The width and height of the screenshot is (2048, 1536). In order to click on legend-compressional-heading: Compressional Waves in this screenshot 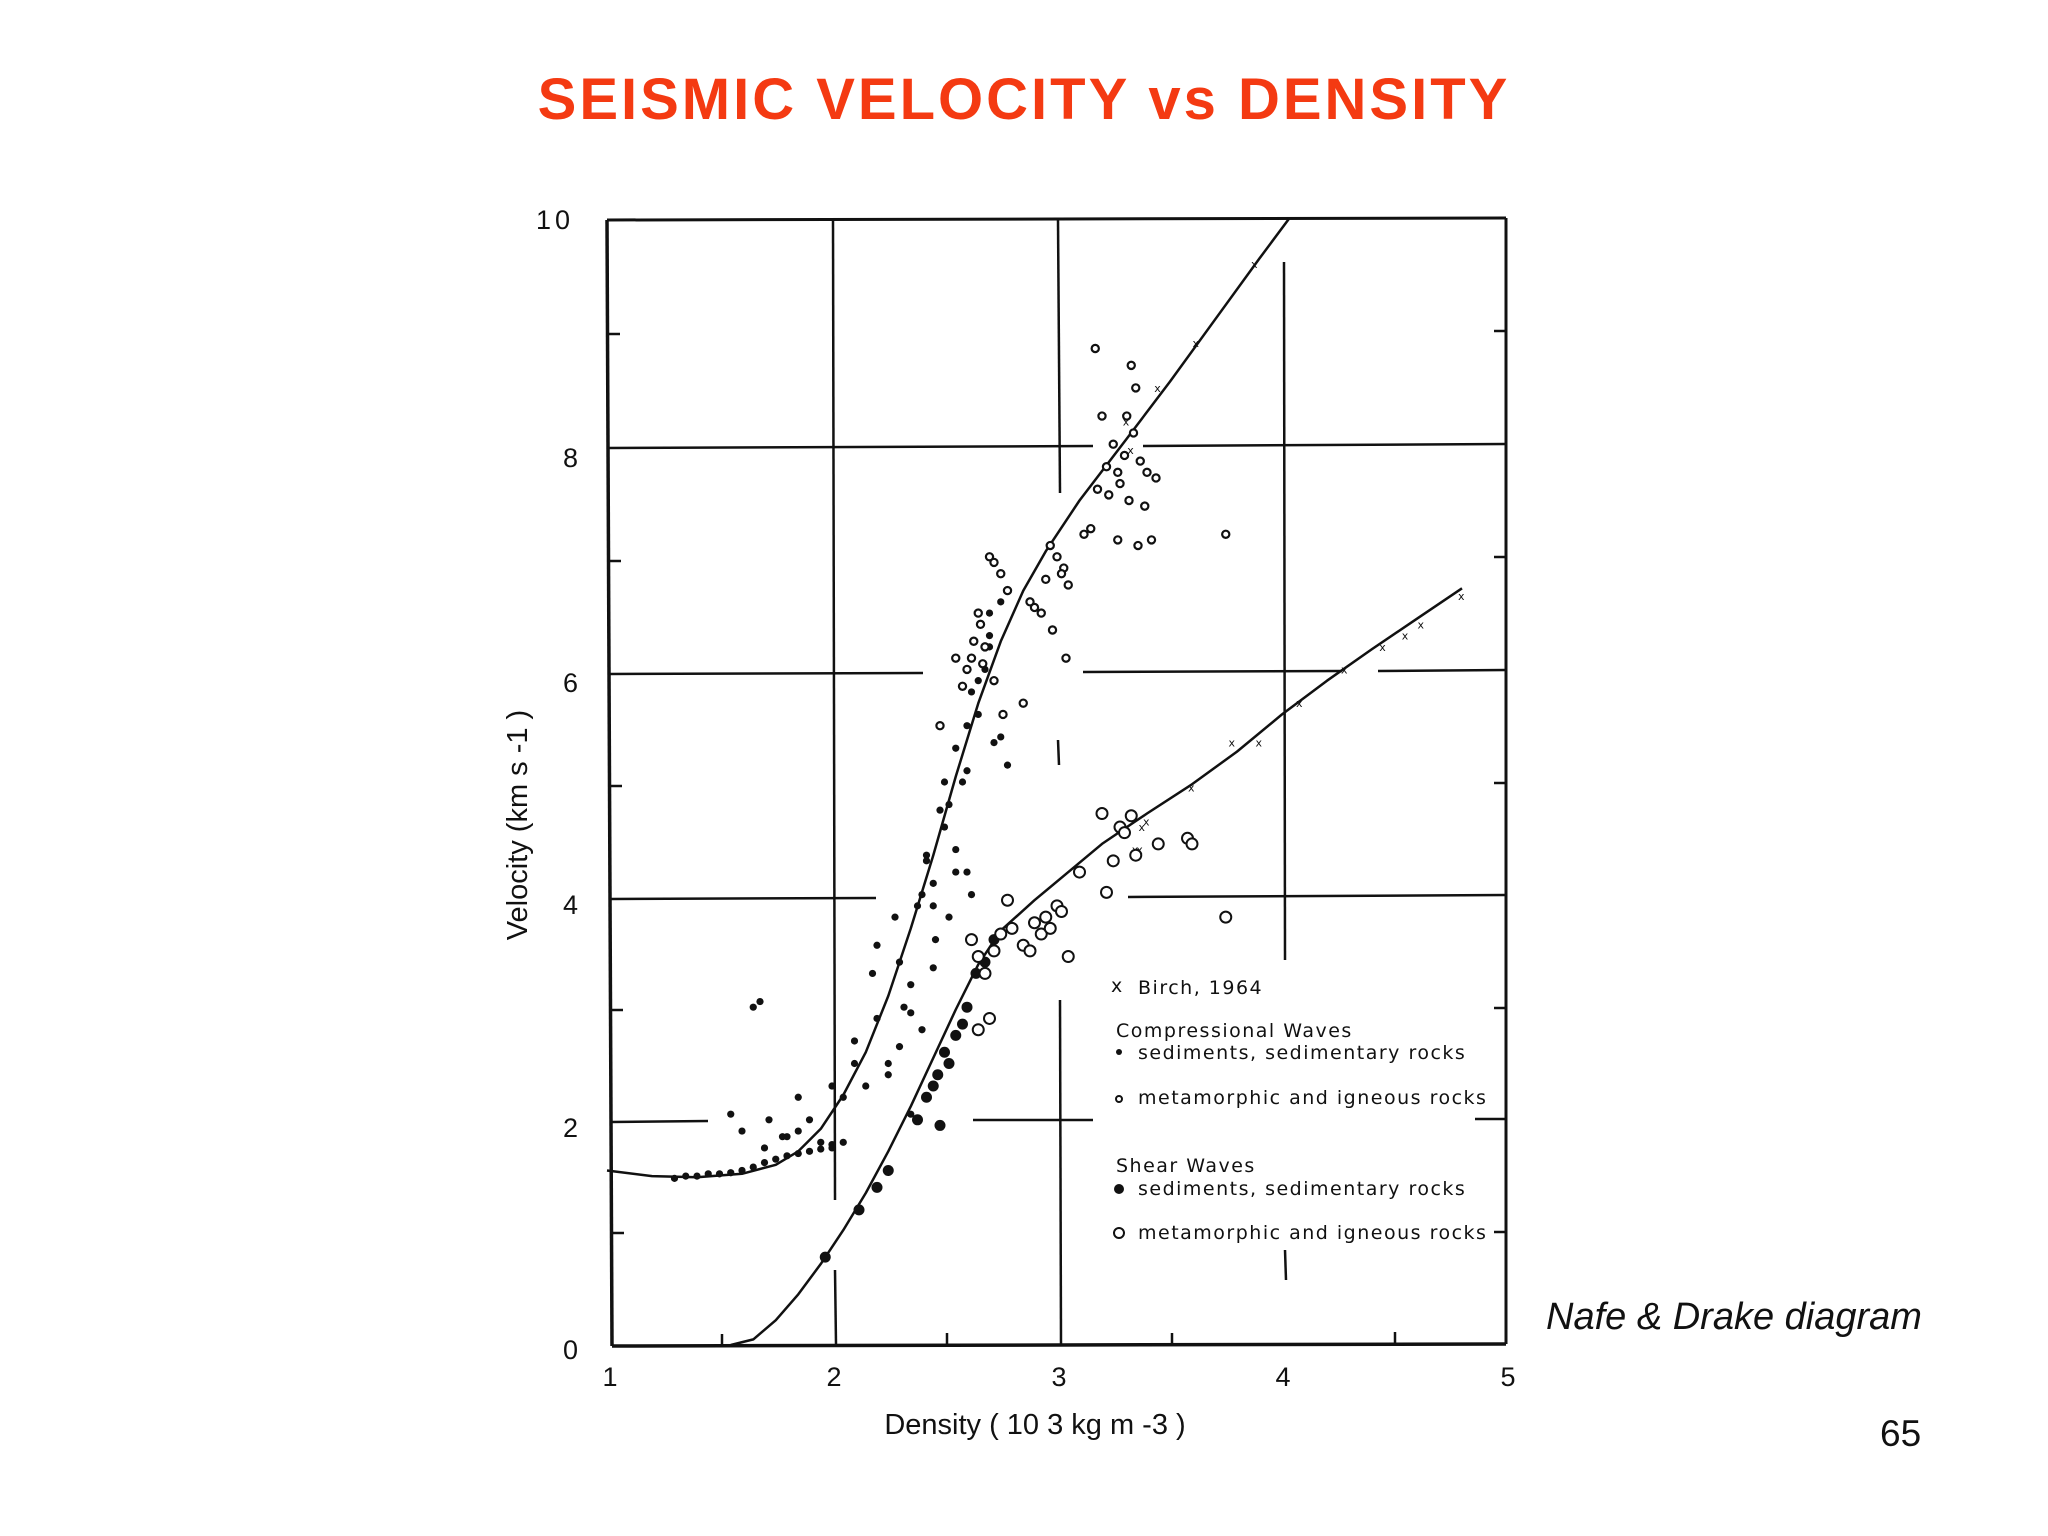, I will do `click(1234, 1031)`.